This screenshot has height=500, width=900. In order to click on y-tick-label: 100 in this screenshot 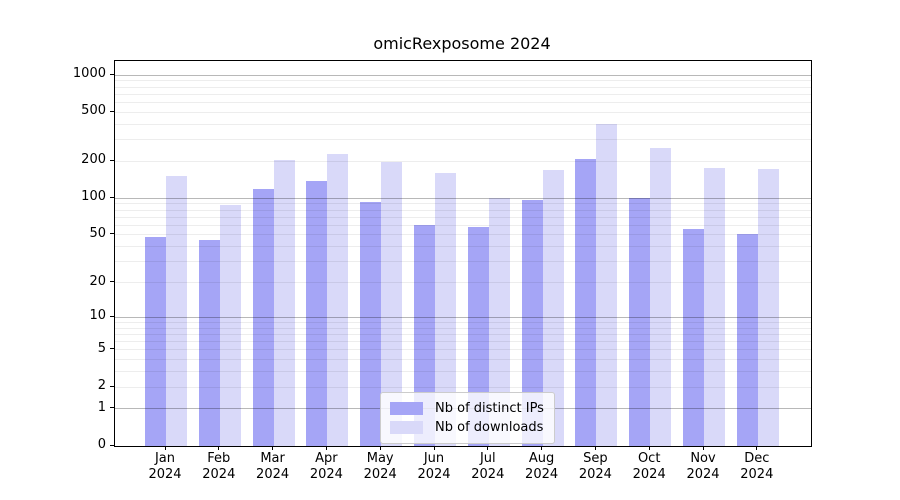, I will do `click(93, 197)`.